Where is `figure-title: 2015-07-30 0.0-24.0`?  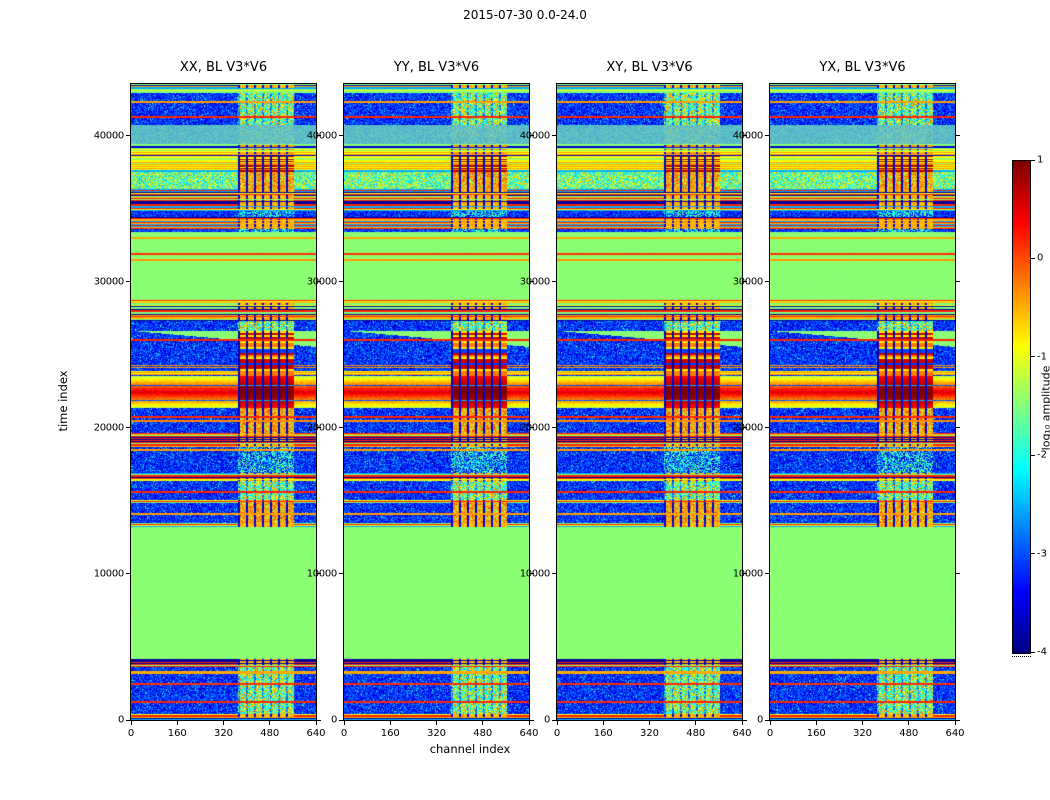 figure-title: 2015-07-30 0.0-24.0 is located at coordinates (525, 15).